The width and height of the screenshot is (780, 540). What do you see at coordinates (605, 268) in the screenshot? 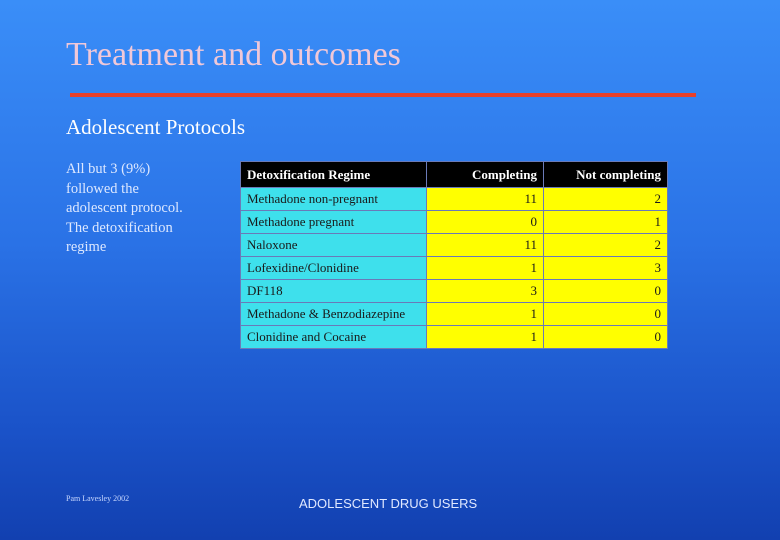
I see `not-completing-cell: 3` at bounding box center [605, 268].